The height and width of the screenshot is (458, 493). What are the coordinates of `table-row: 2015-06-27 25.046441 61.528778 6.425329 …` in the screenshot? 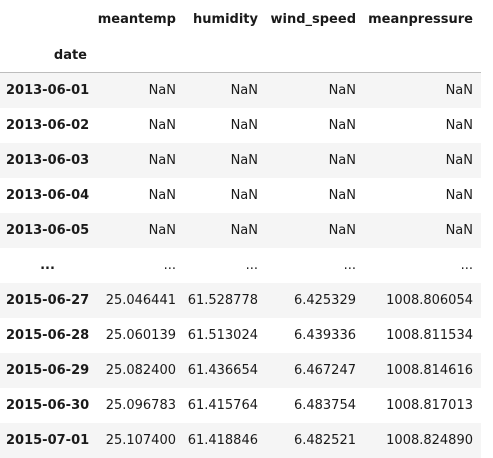 It's located at (240, 300).